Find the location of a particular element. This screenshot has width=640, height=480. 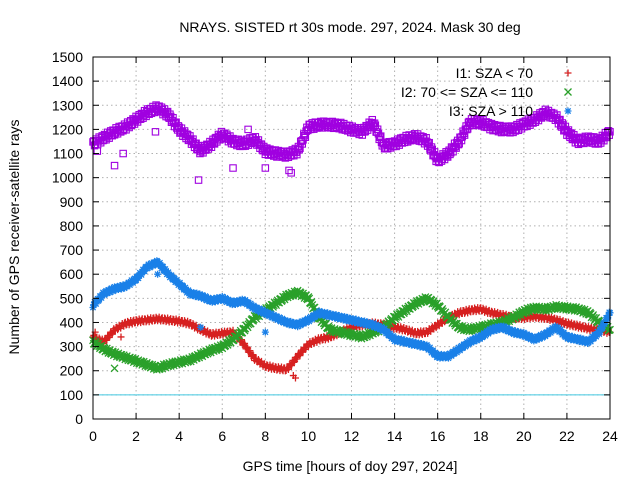

x-tick-label: 0 is located at coordinates (93, 436).